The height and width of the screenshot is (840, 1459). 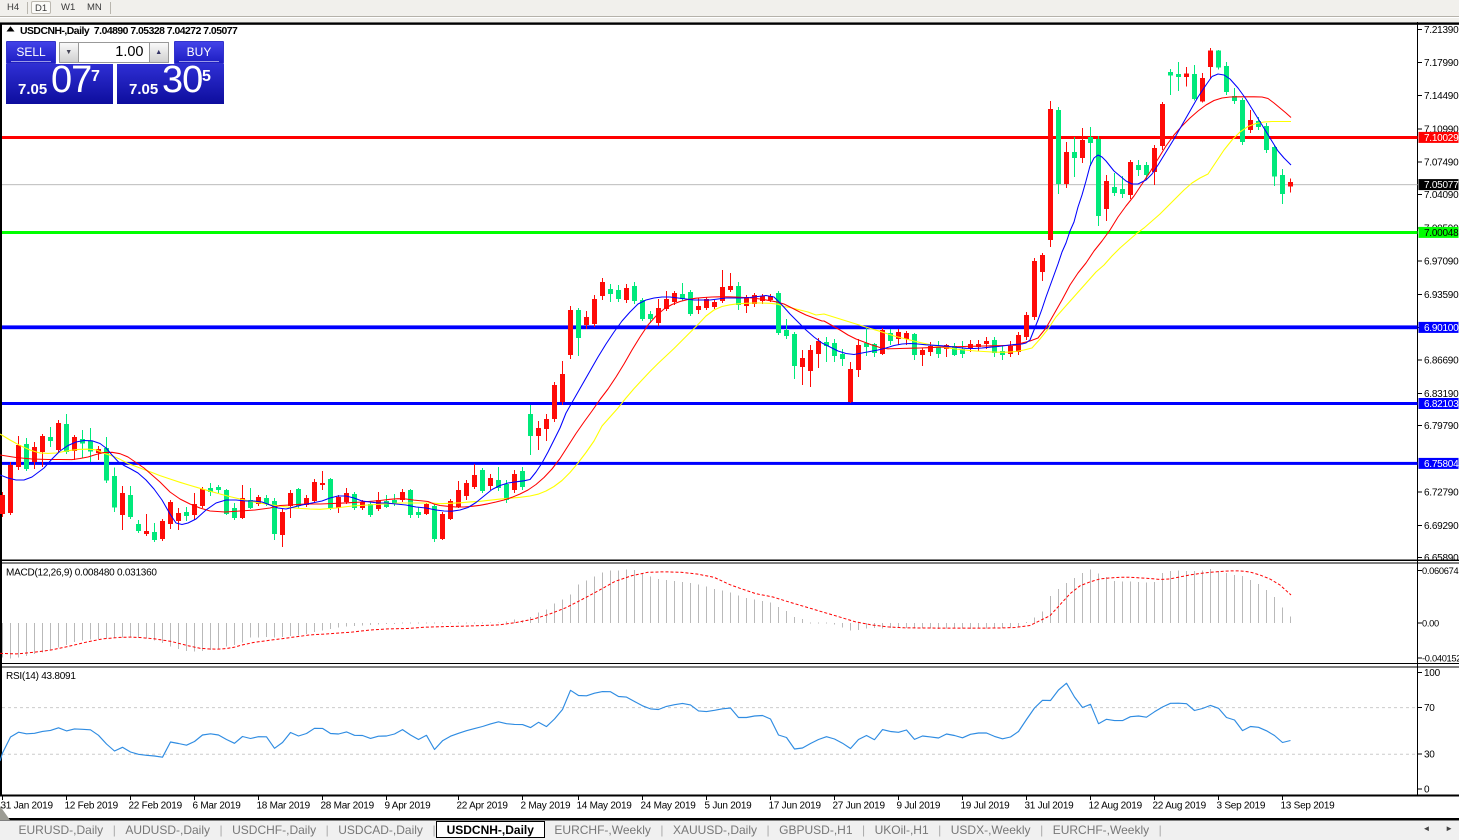 What do you see at coordinates (859, 806) in the screenshot?
I see `svg-text: 27 Jun 2019` at bounding box center [859, 806].